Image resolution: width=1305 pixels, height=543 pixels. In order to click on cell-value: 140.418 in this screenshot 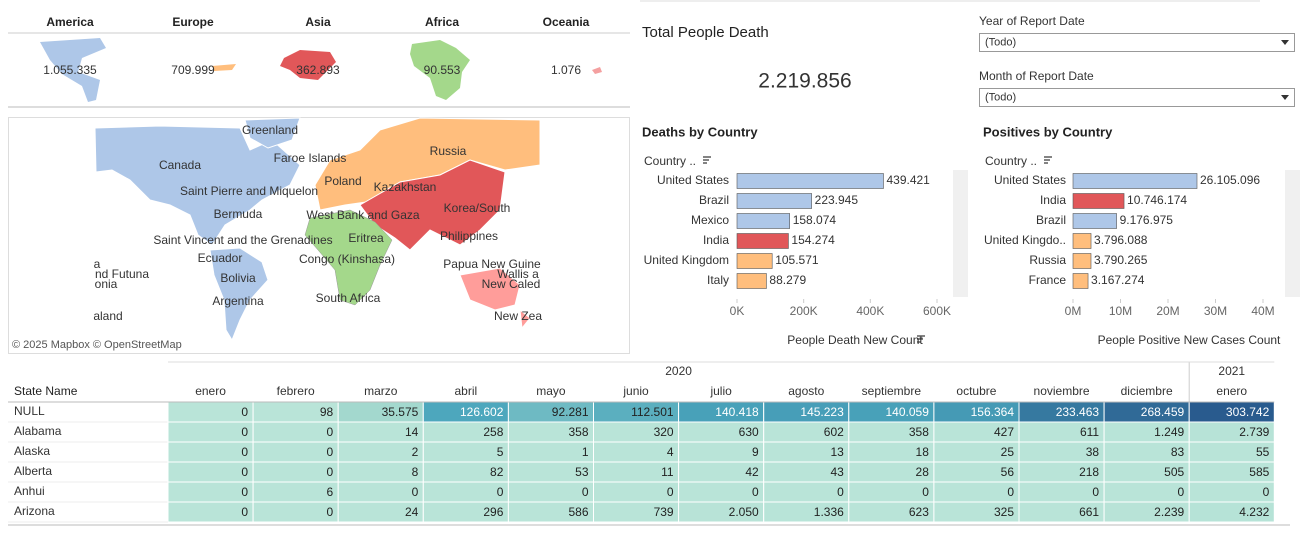, I will do `click(737, 412)`.